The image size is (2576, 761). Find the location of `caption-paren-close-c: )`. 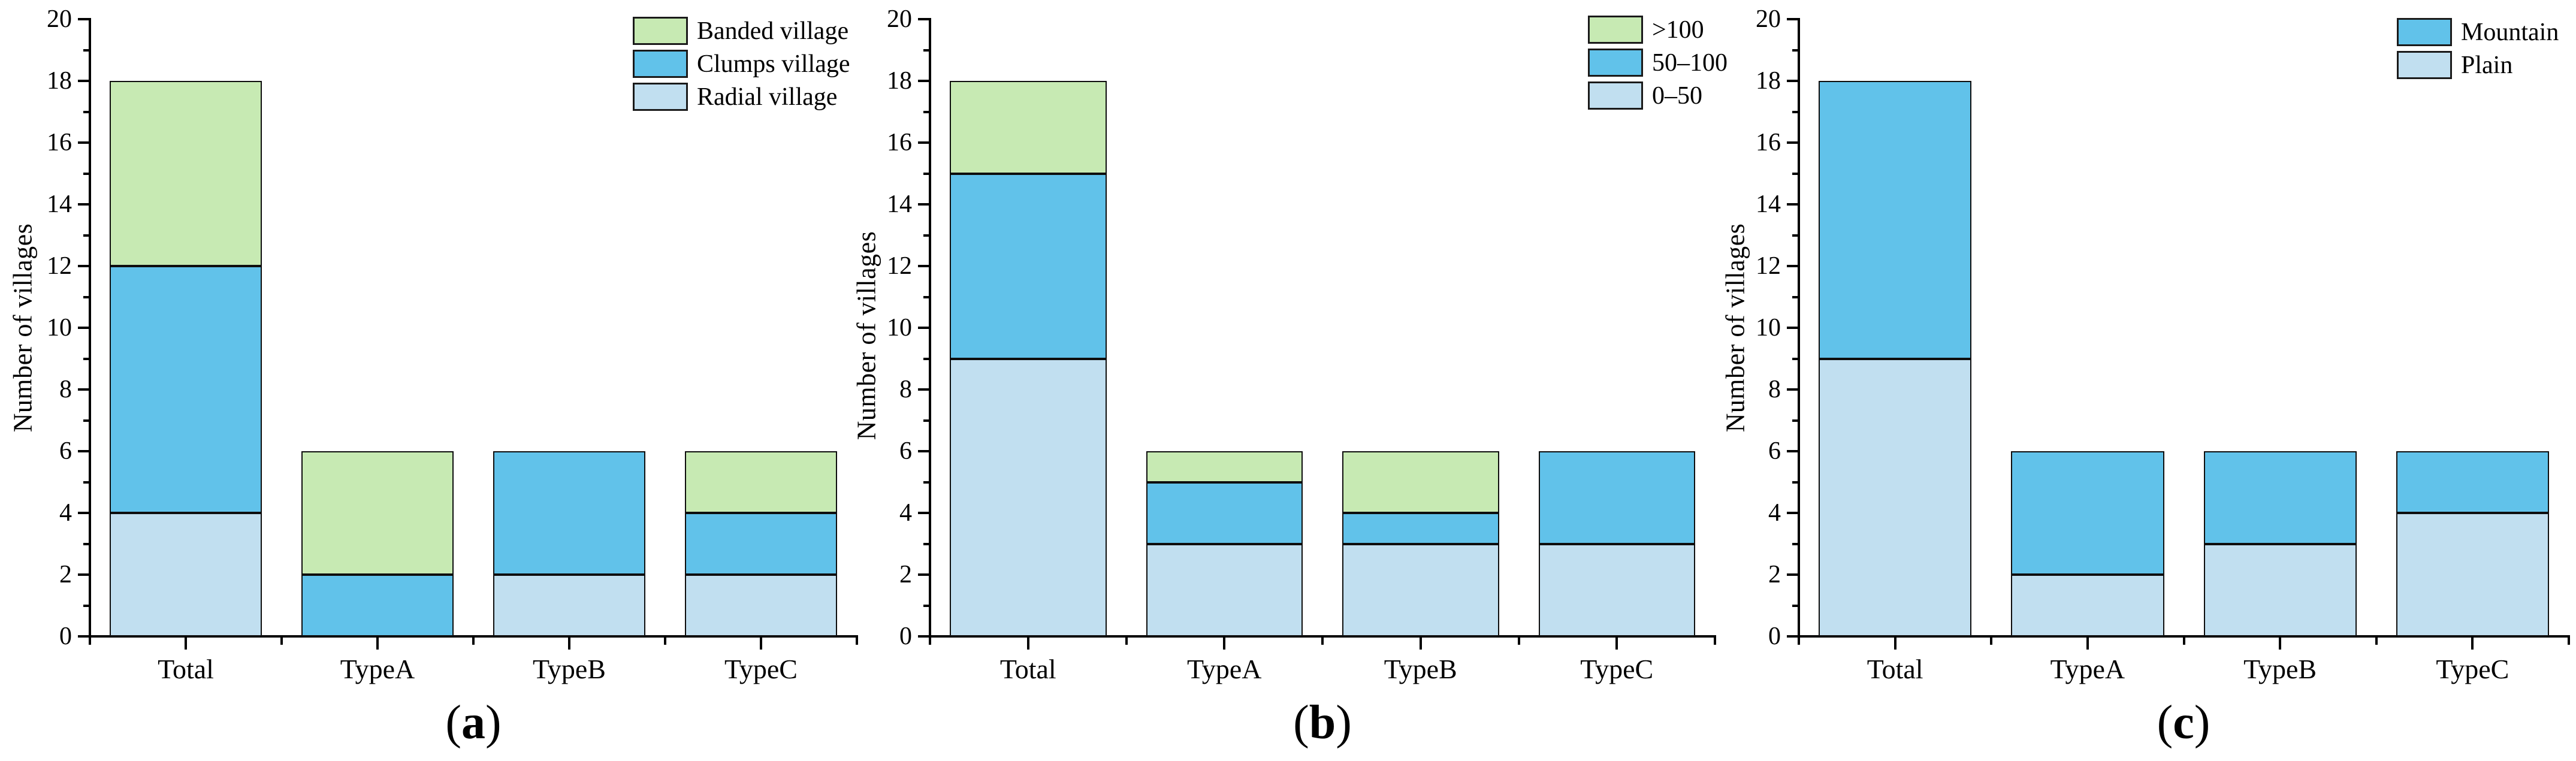

caption-paren-close-c: ) is located at coordinates (2202, 722).